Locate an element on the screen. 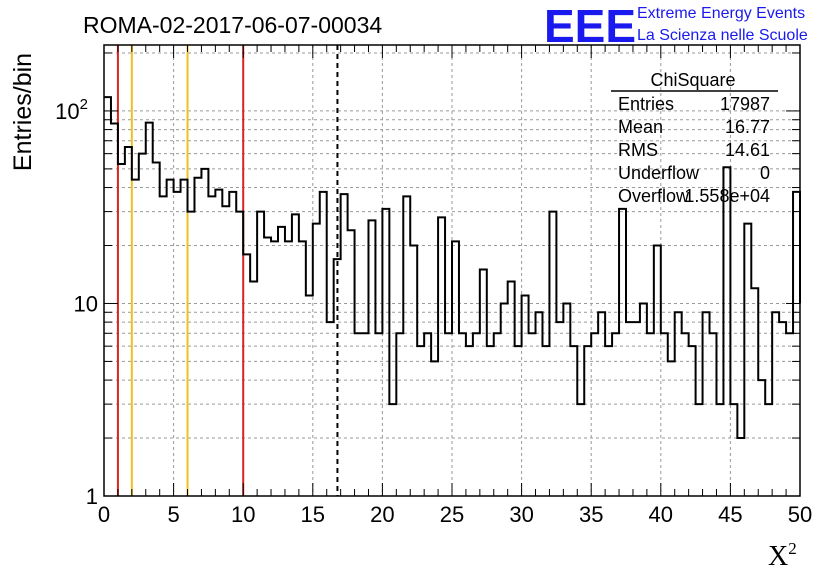 This screenshot has height=572, width=836. y-axis-label: Entries/bin is located at coordinates (23, 112).